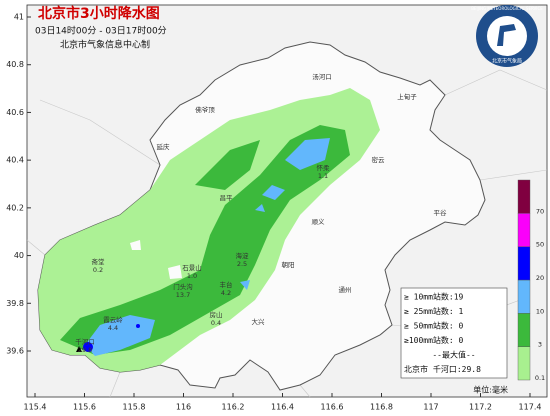 This screenshot has width=550, height=416. Describe the element at coordinates (407, 96) in the screenshot. I see `place-name: 上甸子` at that location.